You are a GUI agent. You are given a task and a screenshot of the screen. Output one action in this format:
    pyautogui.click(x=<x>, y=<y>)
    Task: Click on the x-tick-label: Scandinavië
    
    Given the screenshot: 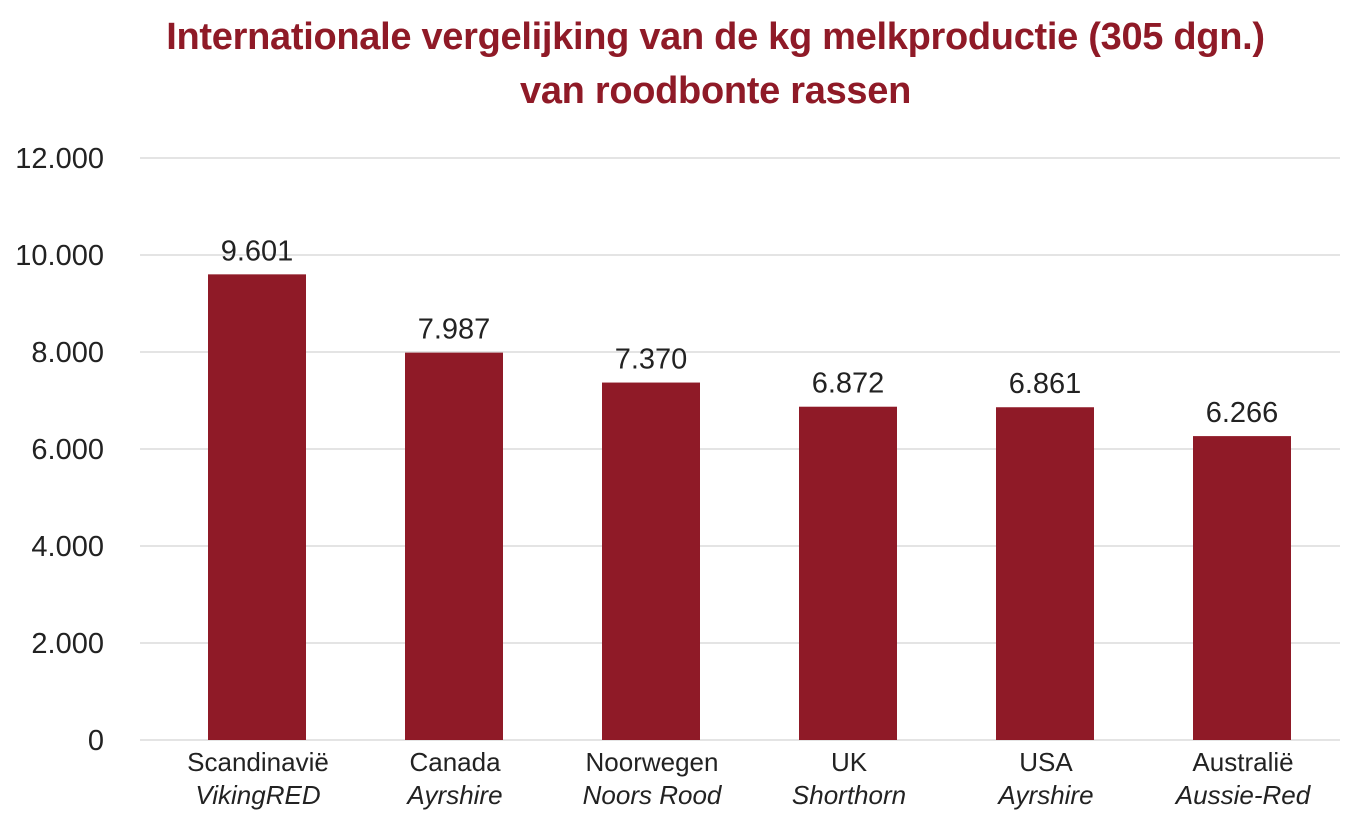 What is the action you would take?
    pyautogui.click(x=258, y=762)
    